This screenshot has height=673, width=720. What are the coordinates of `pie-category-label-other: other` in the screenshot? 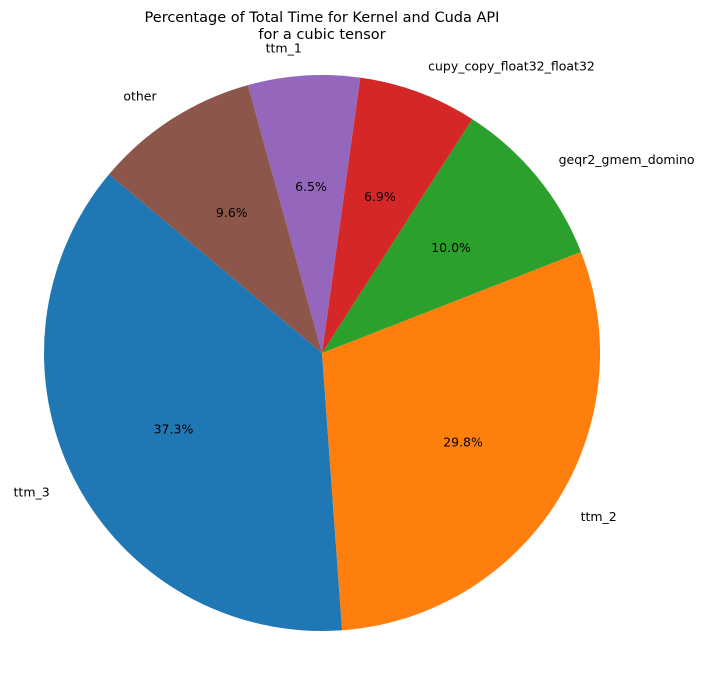 It's located at (140, 95).